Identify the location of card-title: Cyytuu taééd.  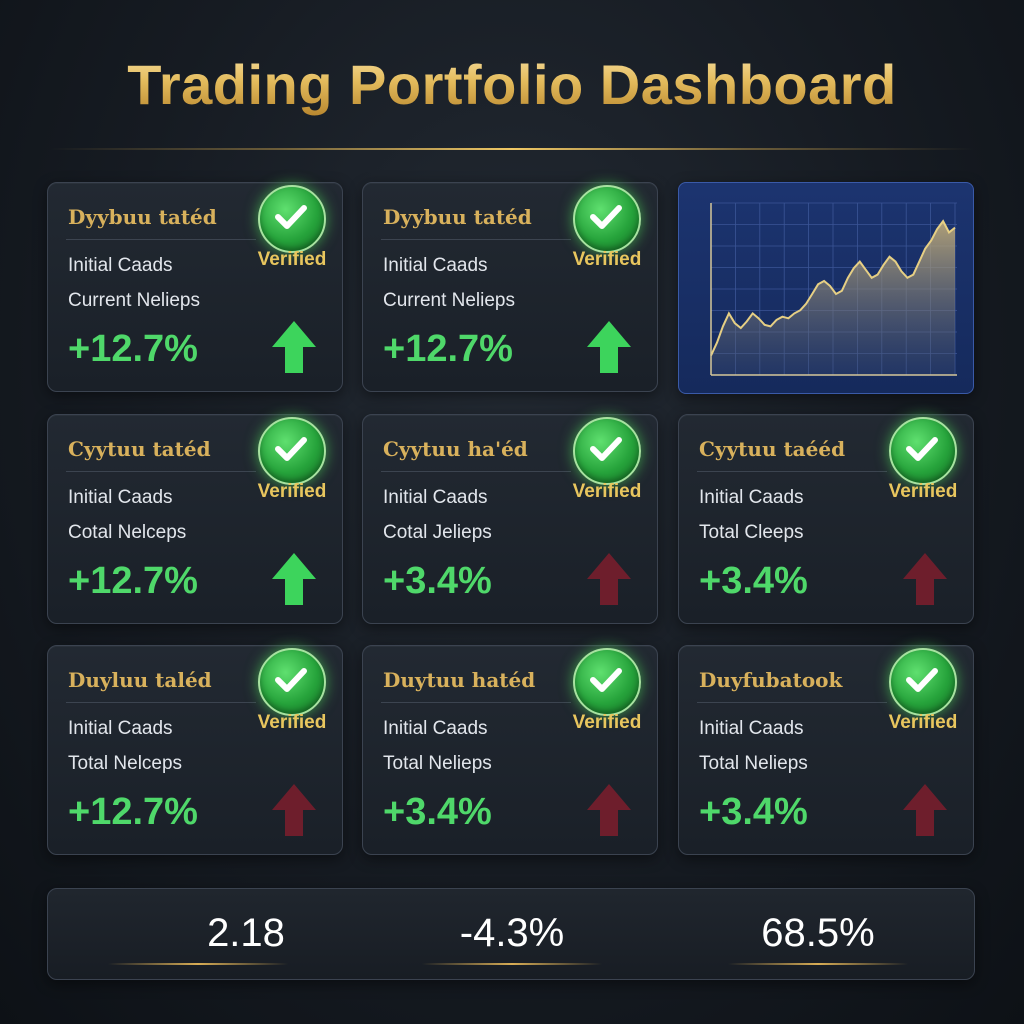
(772, 449).